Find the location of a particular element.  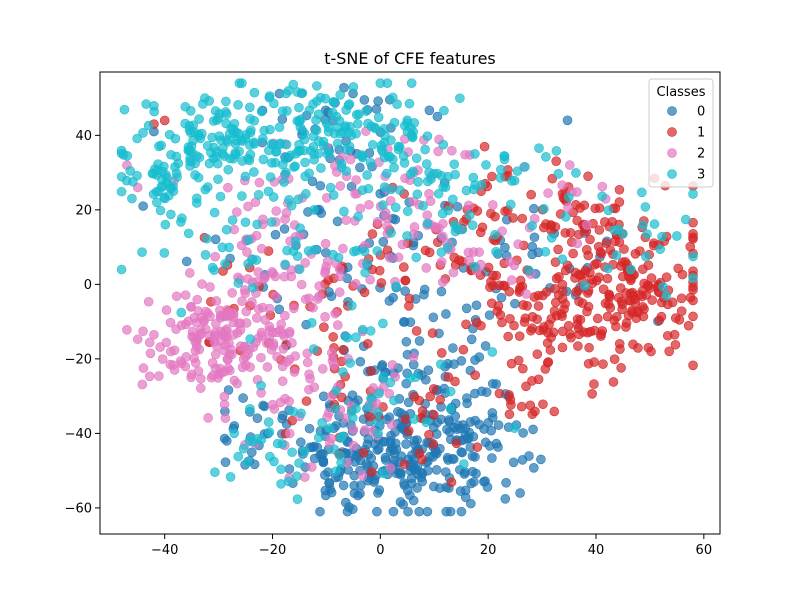

y-tick-label: −40 is located at coordinates (78, 434).